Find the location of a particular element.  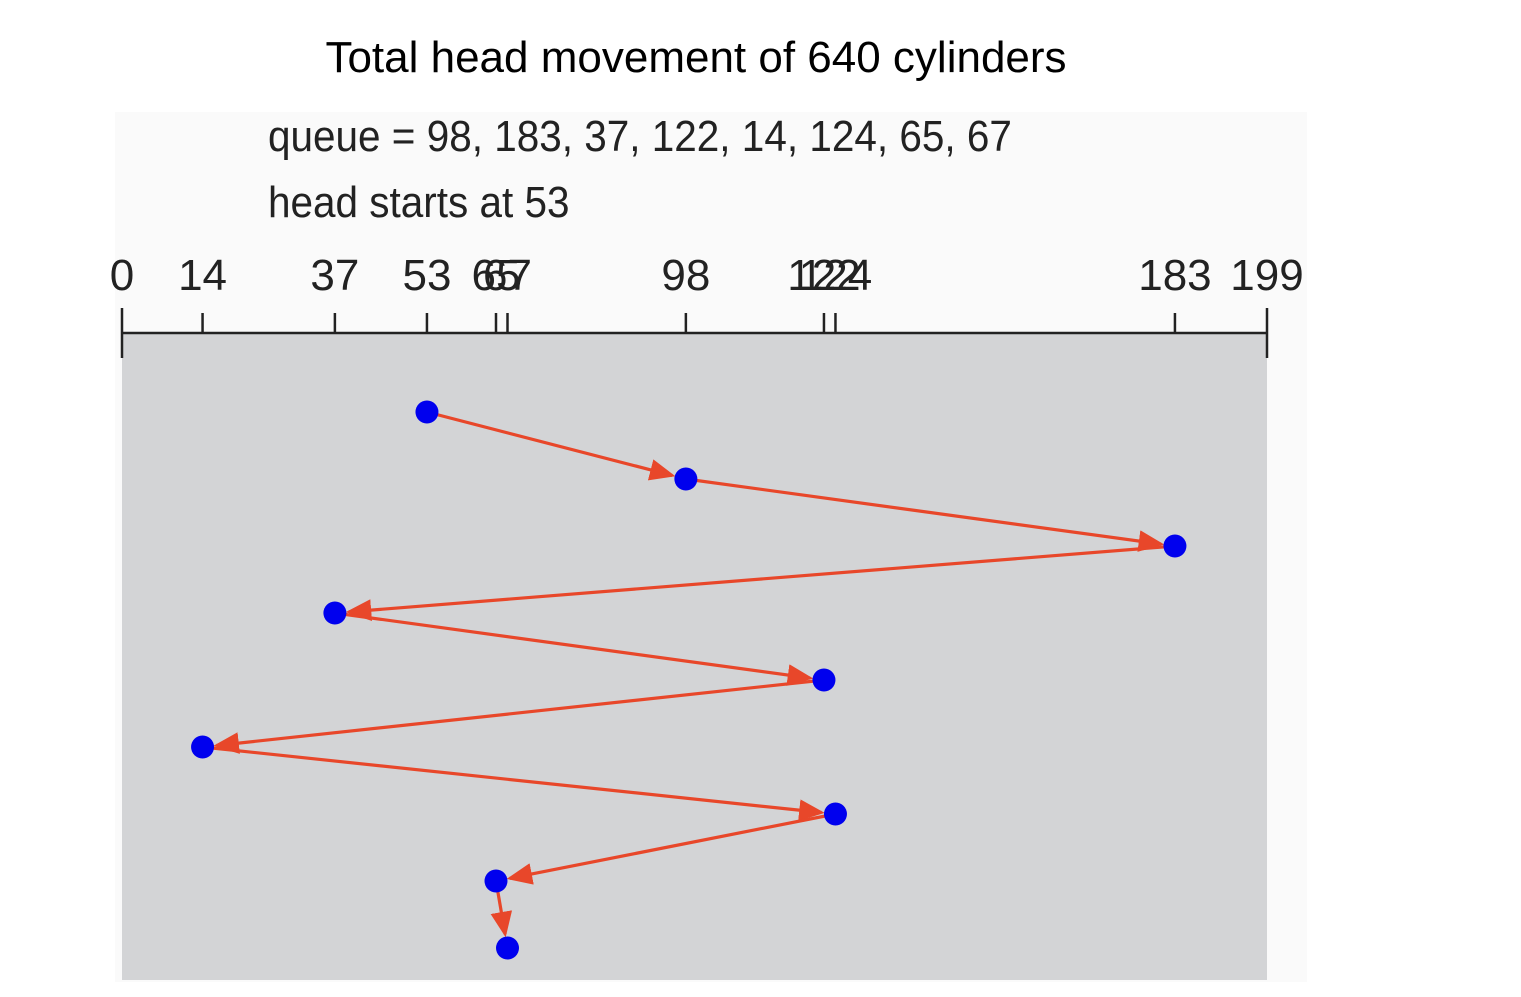

tick-label: 98 is located at coordinates (685, 275).